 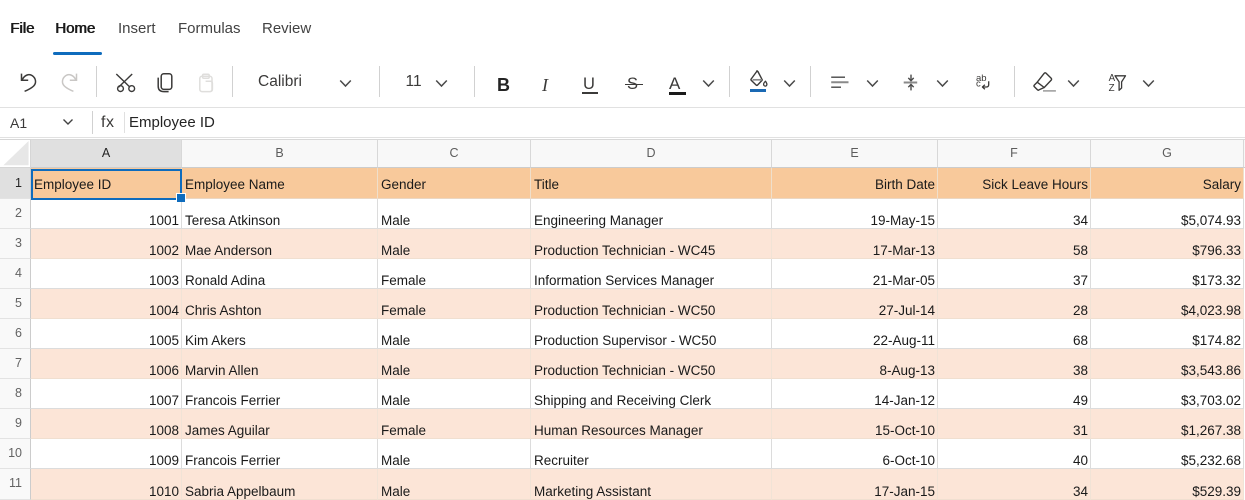 I want to click on svg-text: A, so click(x=1112, y=78).